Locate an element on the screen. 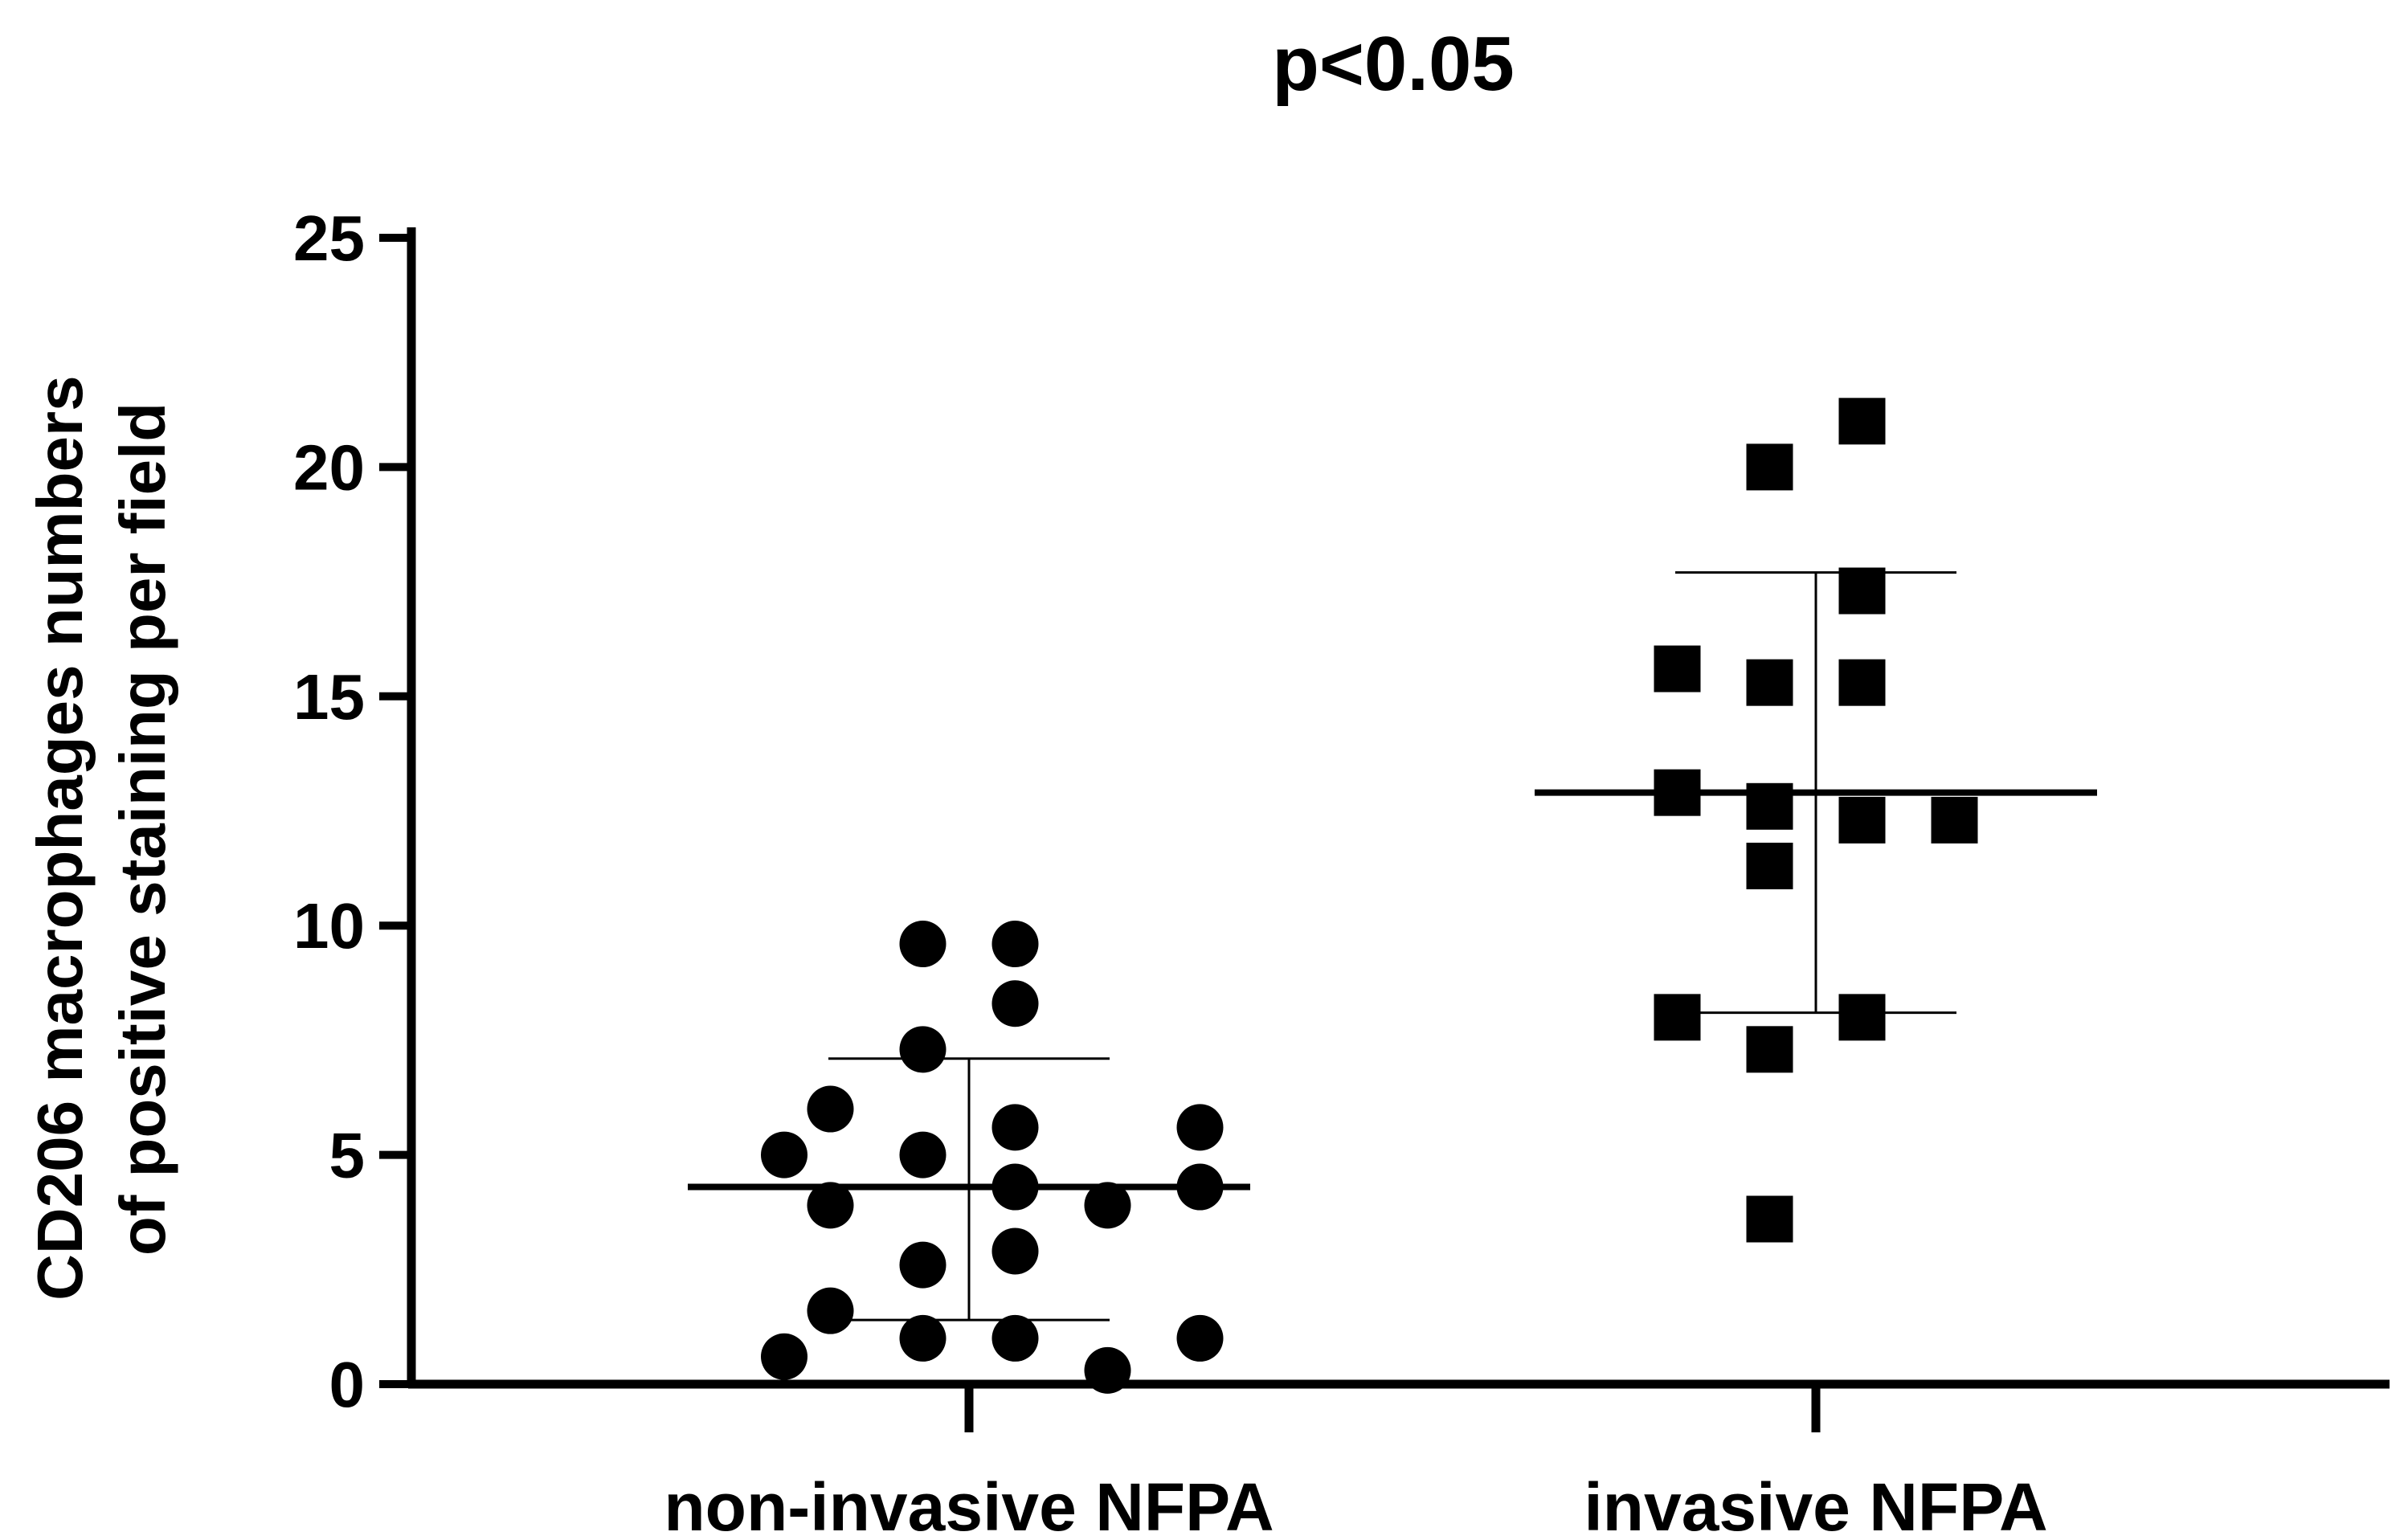 Image resolution: width=2404 pixels, height=1540 pixels. y-tick-label: 0 is located at coordinates (347, 1384).